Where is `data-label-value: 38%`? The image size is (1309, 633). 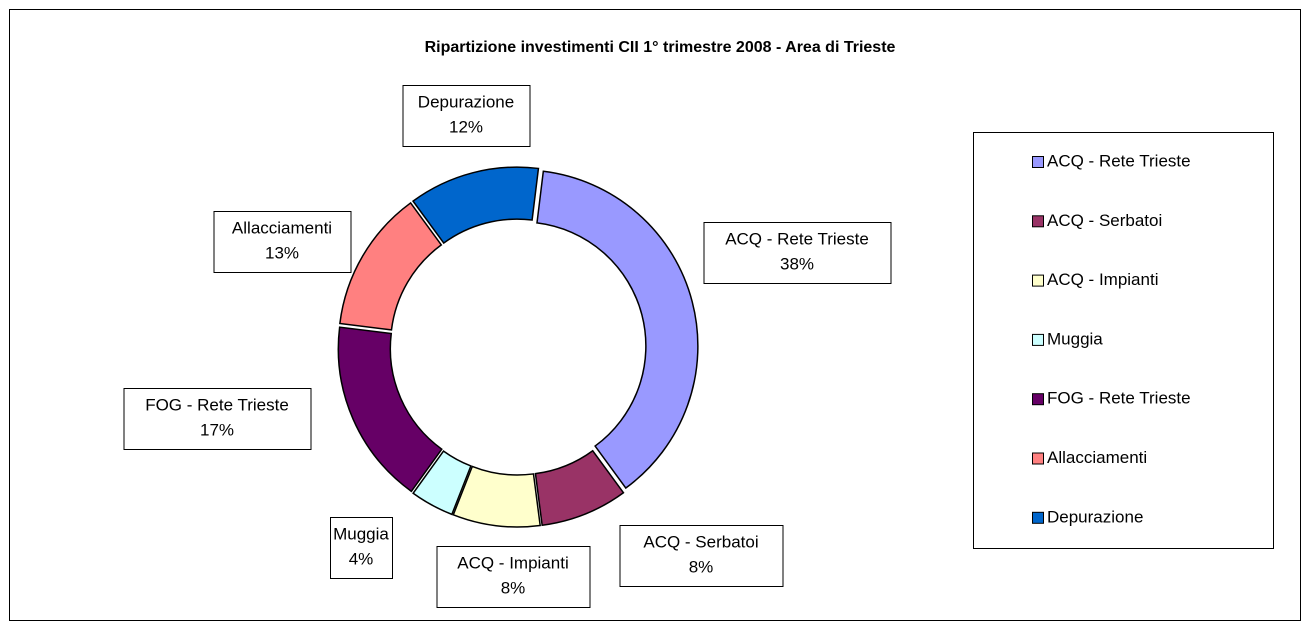 data-label-value: 38% is located at coordinates (797, 263).